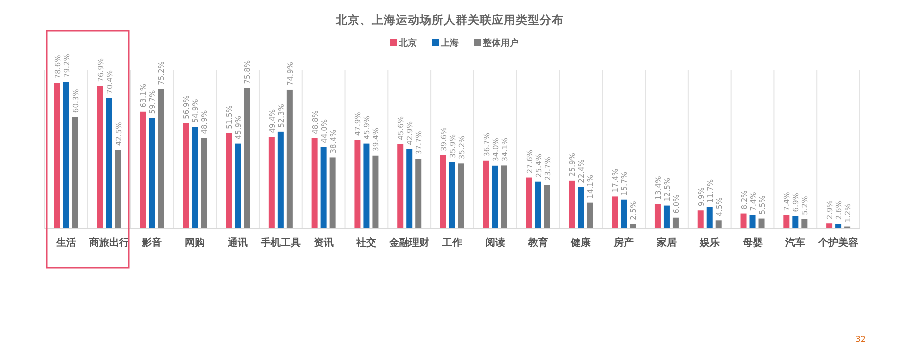  What do you see at coordinates (151, 243) in the screenshot?
I see `x-tick-label: 影音` at bounding box center [151, 243].